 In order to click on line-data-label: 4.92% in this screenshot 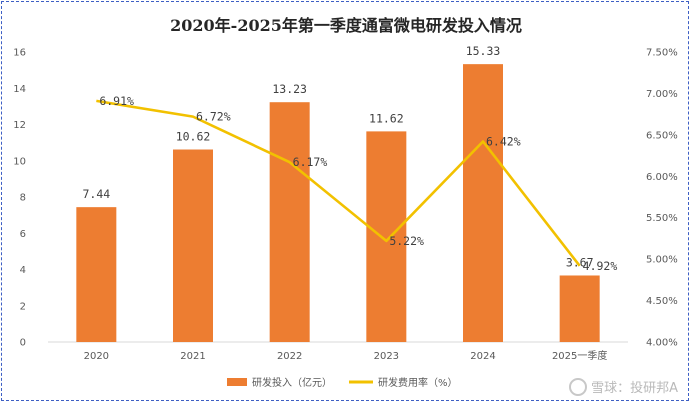, I will do `click(600, 266)`.